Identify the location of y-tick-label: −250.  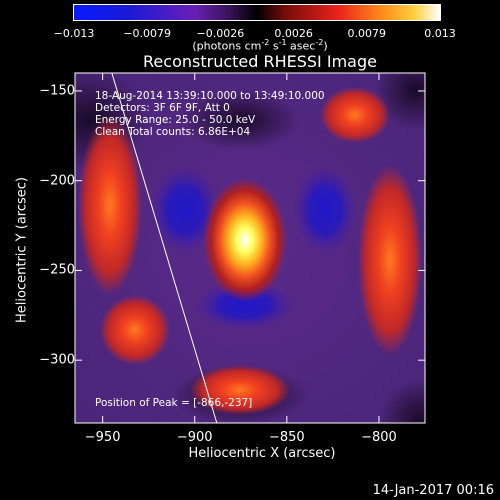
(57, 270).